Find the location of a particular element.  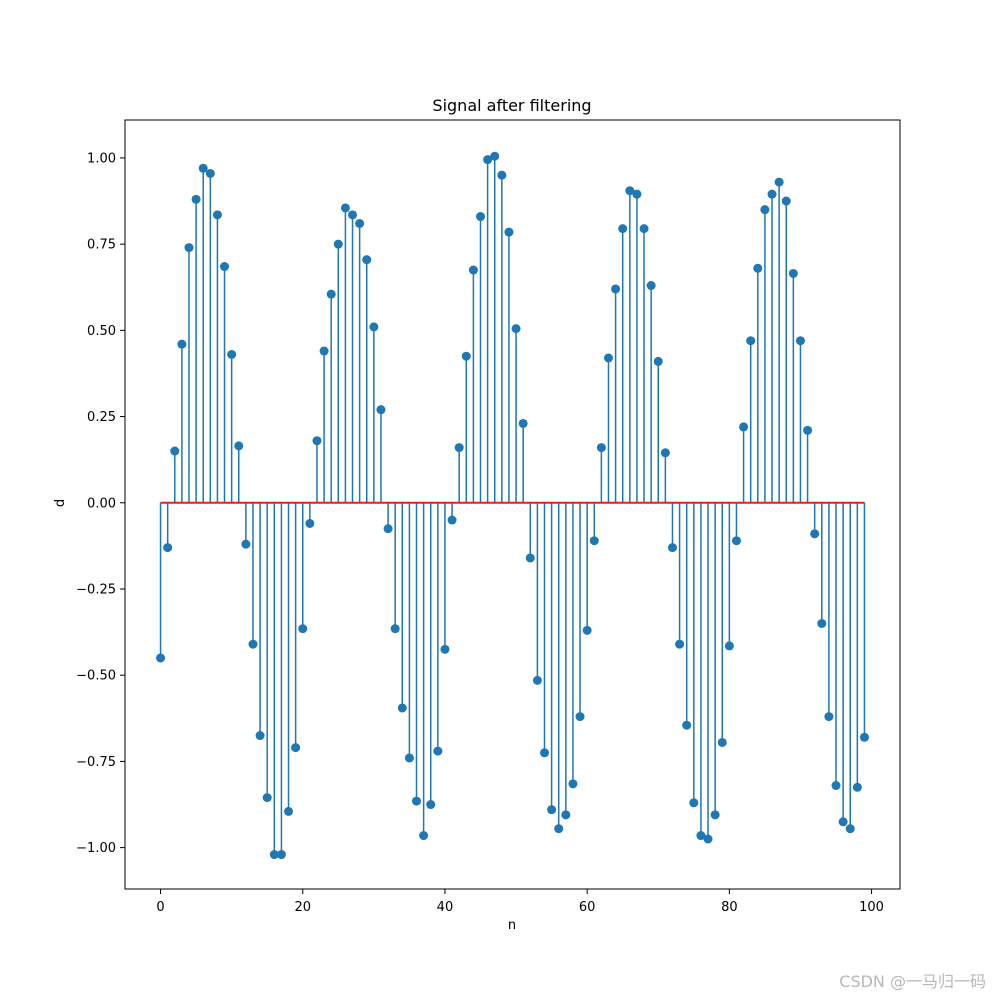

chart-title: Signal after filtering is located at coordinates (511, 105).